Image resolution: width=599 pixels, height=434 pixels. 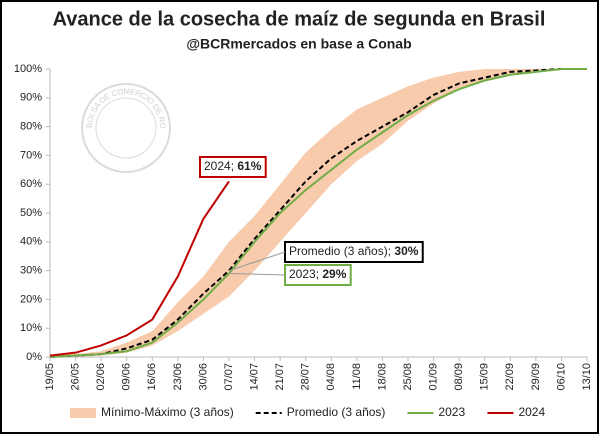 I want to click on annotation-box, so click(x=233, y=167).